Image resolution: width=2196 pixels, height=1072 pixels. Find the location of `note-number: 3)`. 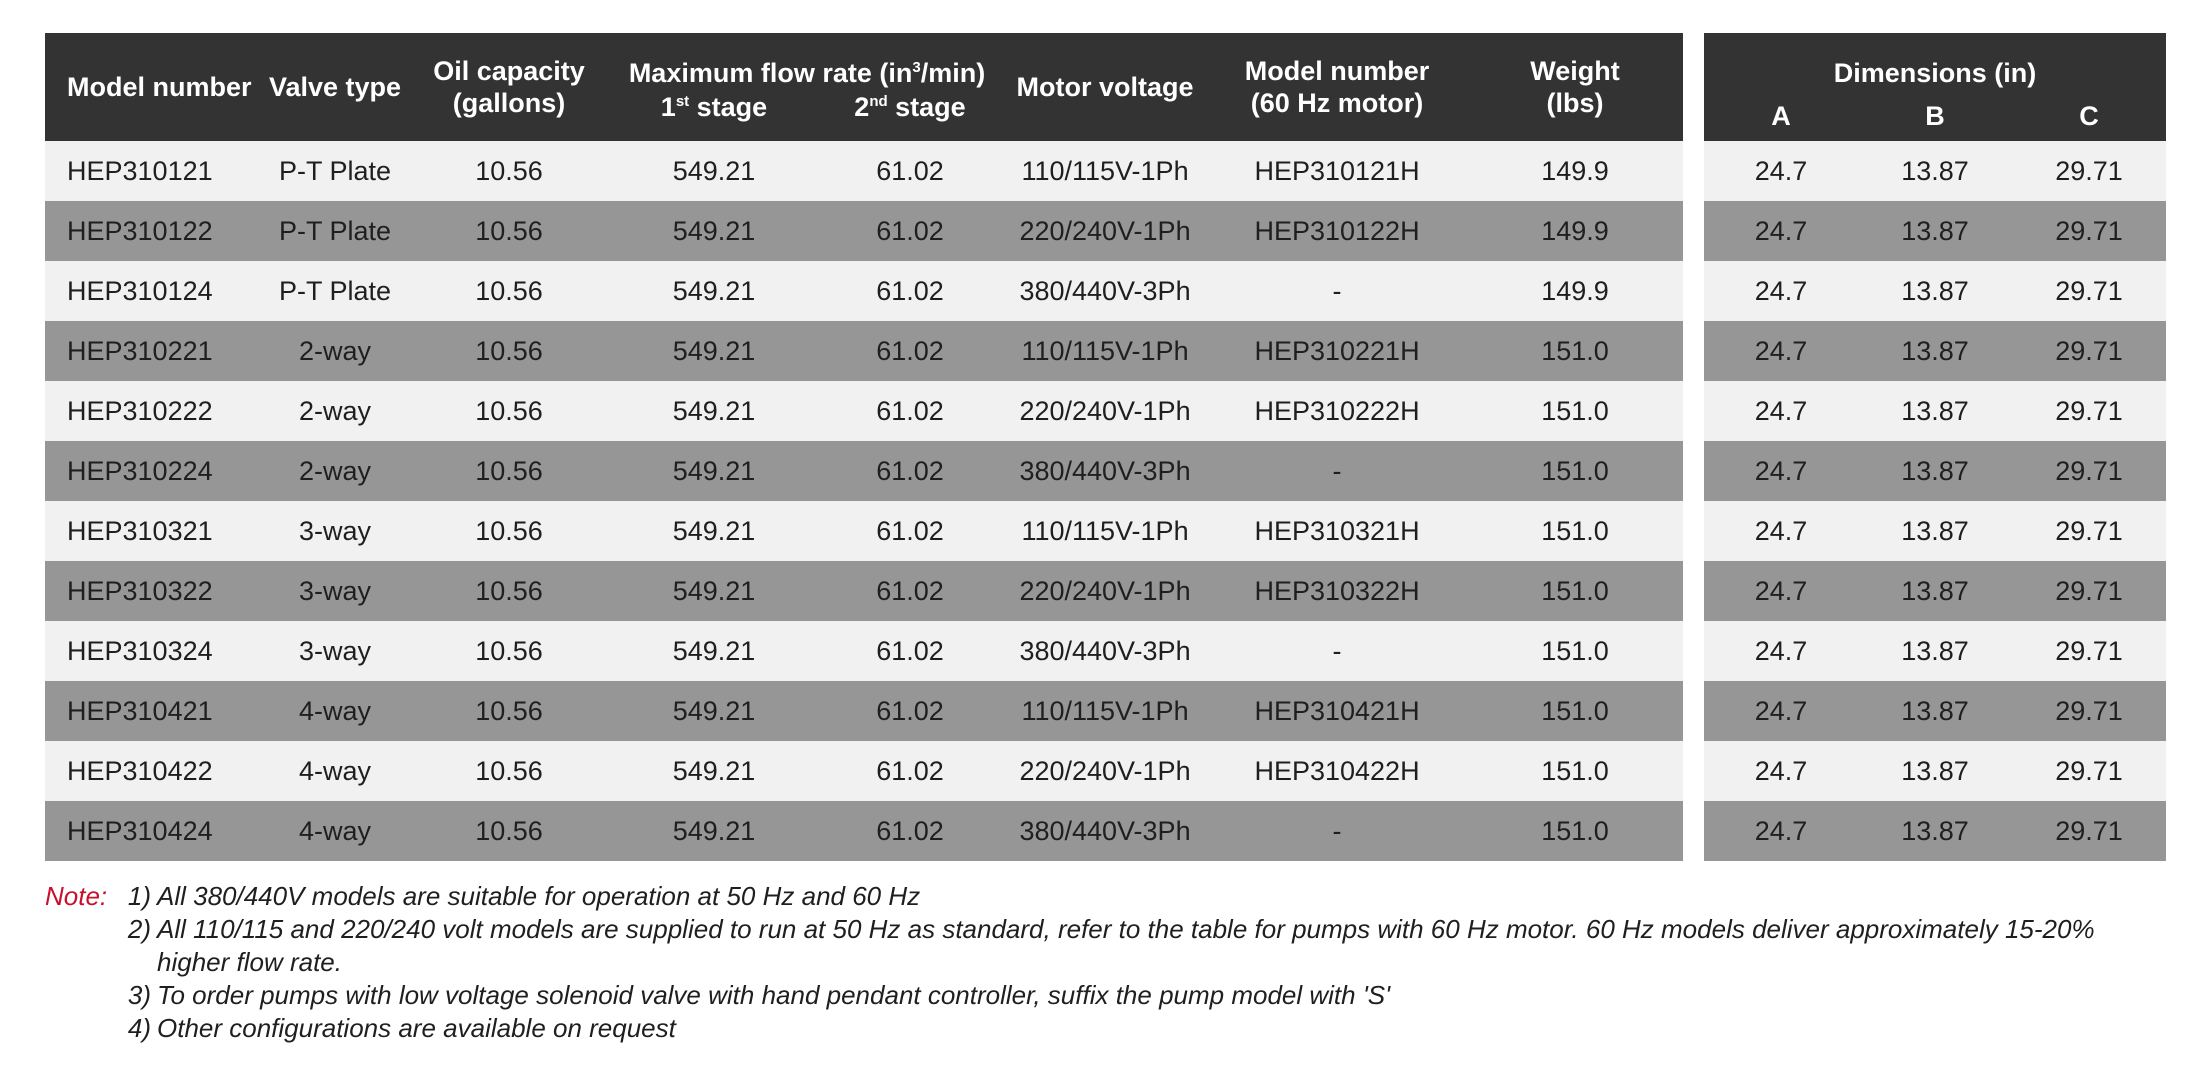

note-number: 3) is located at coordinates (139, 995).